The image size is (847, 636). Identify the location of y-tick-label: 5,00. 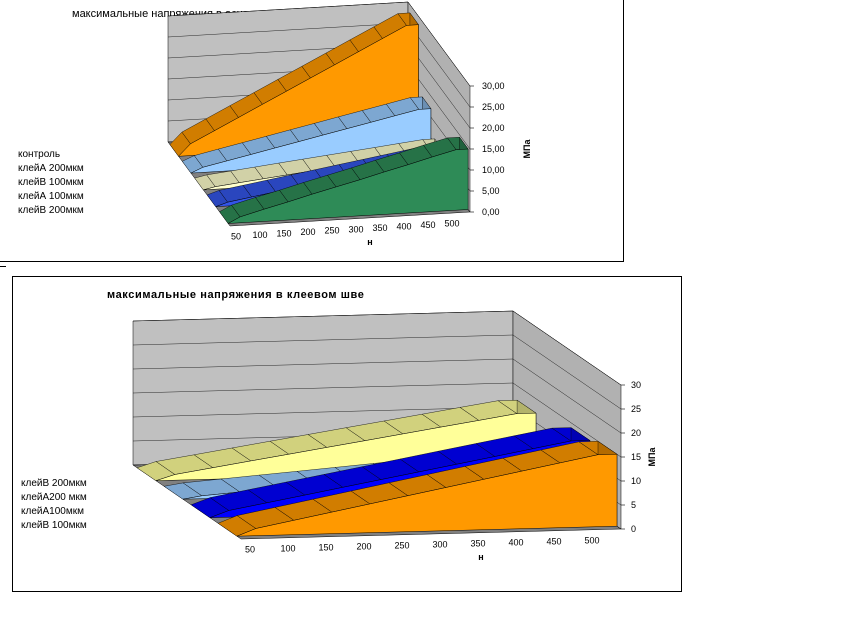
(491, 191).